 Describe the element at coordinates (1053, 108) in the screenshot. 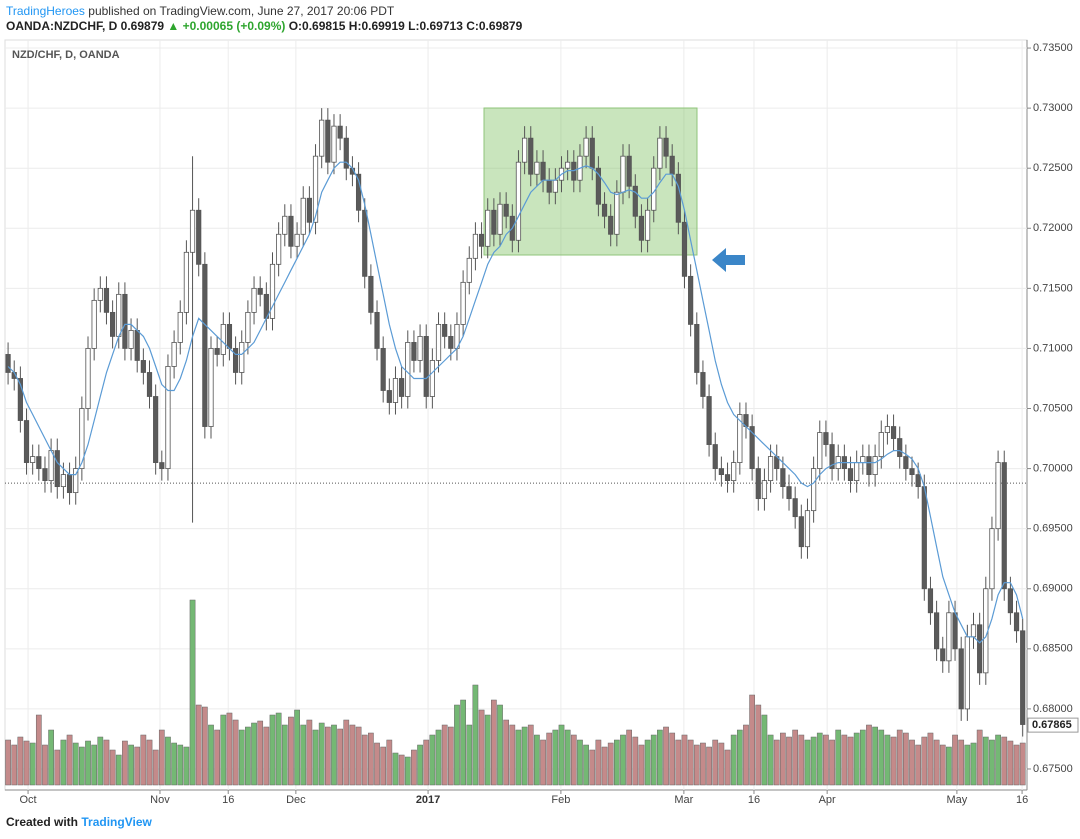

I see `y-tick-label: 0.73000` at that location.